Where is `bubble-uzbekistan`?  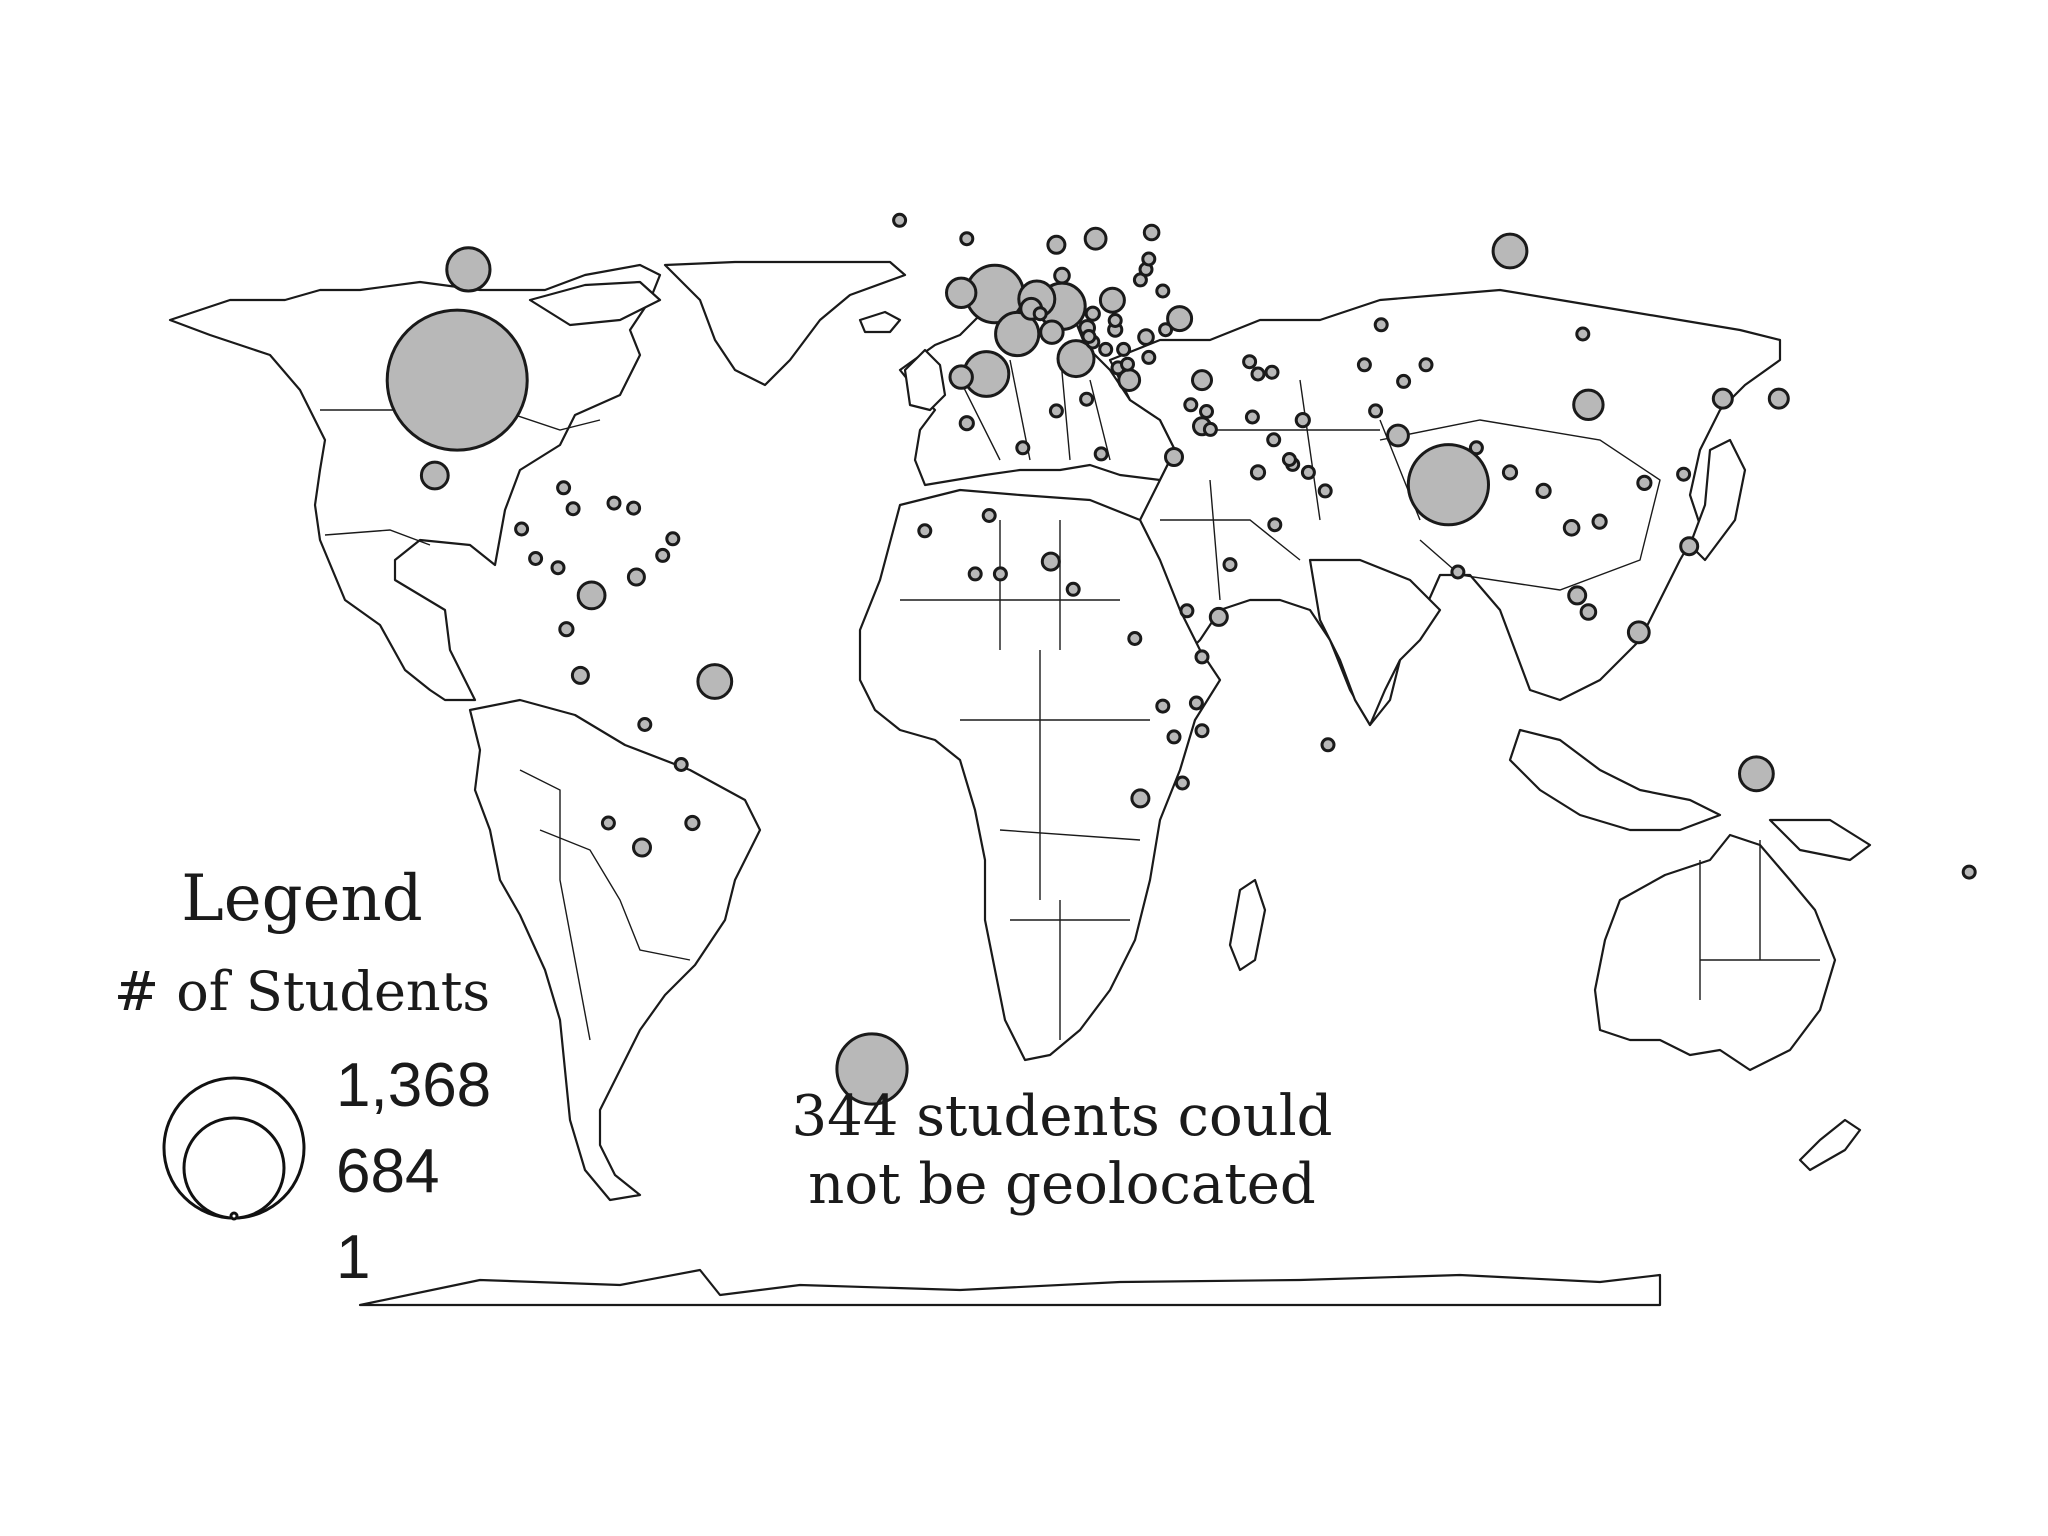 bubble-uzbekistan is located at coordinates (1364, 365).